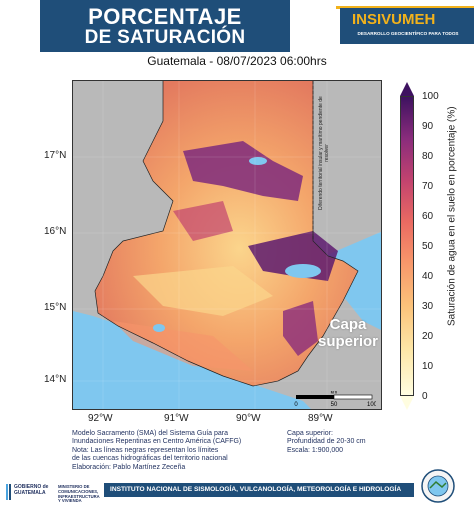 The height and width of the screenshot is (507, 474). Describe the element at coordinates (407, 246) in the screenshot. I see `colorbar` at that location.